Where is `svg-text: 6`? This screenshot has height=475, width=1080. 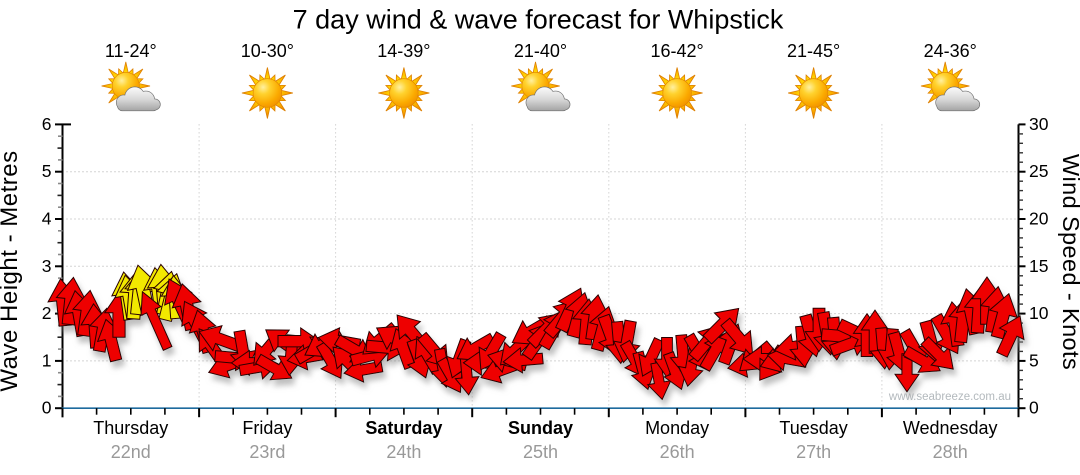
svg-text: 6 is located at coordinates (47, 124).